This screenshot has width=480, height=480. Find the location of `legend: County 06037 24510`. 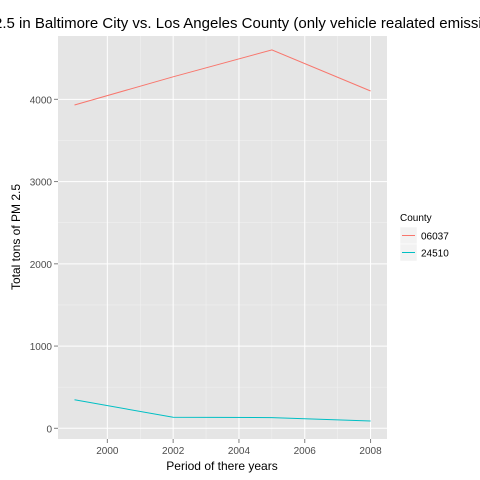

legend: County 06037 24510 is located at coordinates (424, 237).